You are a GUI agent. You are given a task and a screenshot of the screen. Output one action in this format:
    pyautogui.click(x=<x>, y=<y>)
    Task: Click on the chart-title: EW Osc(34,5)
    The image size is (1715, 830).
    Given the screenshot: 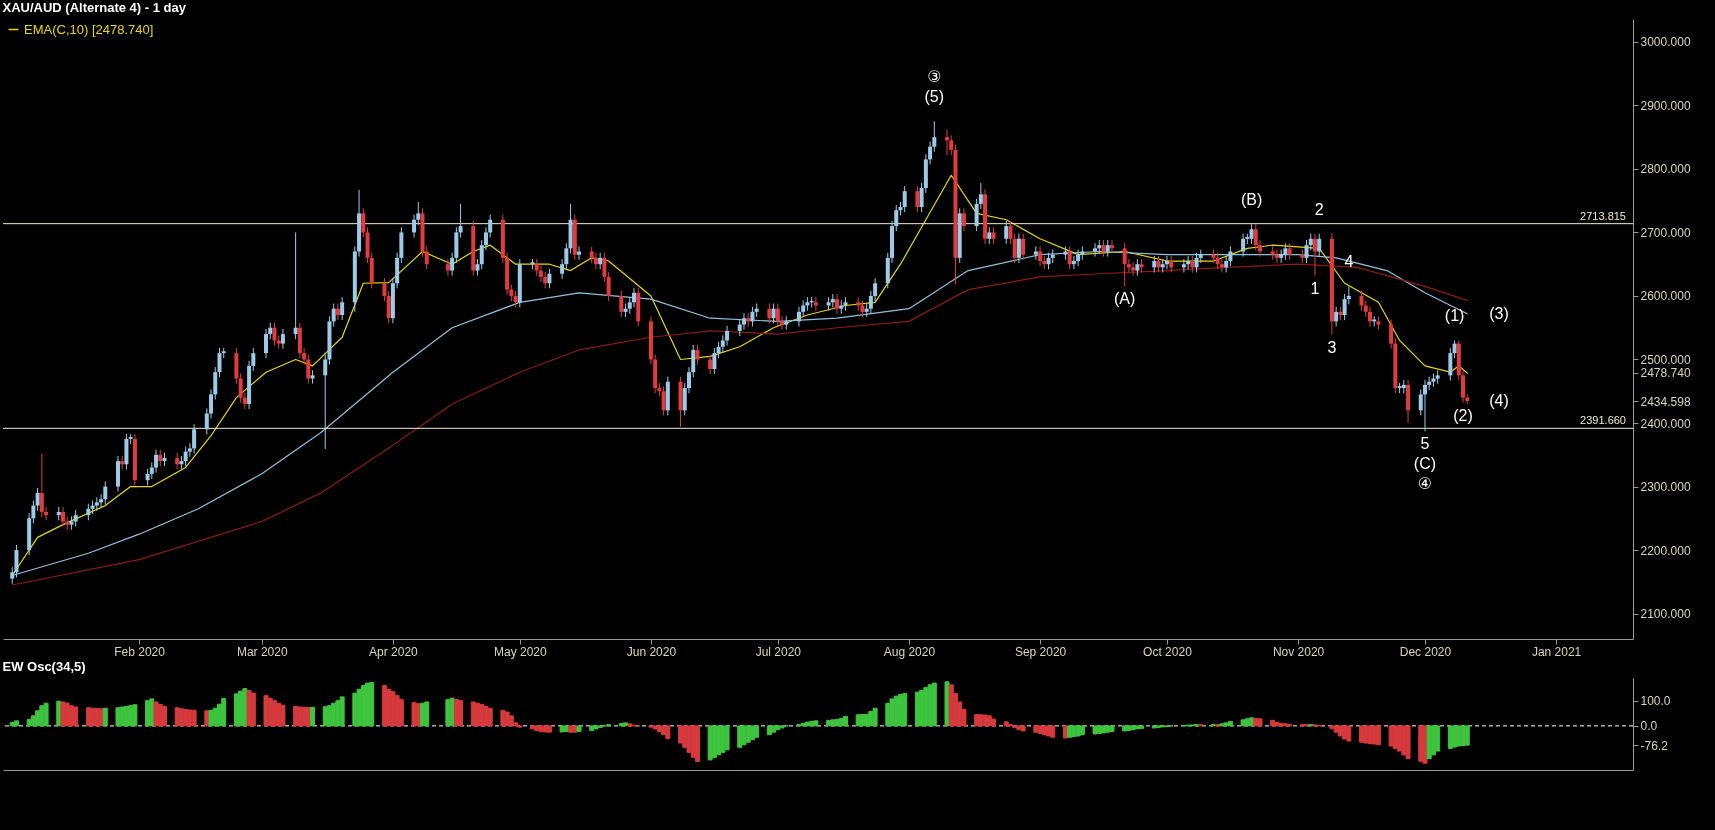 What is the action you would take?
    pyautogui.click(x=44, y=666)
    